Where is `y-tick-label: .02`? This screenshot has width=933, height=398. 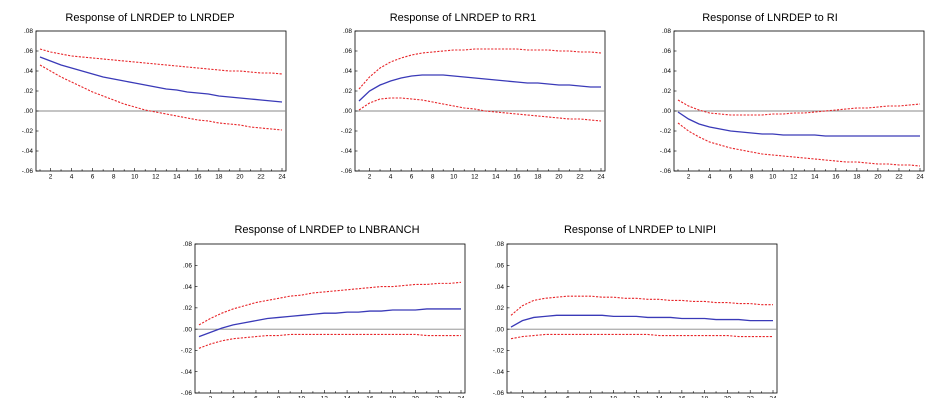
y-tick-label: .02 is located at coordinates (28, 91).